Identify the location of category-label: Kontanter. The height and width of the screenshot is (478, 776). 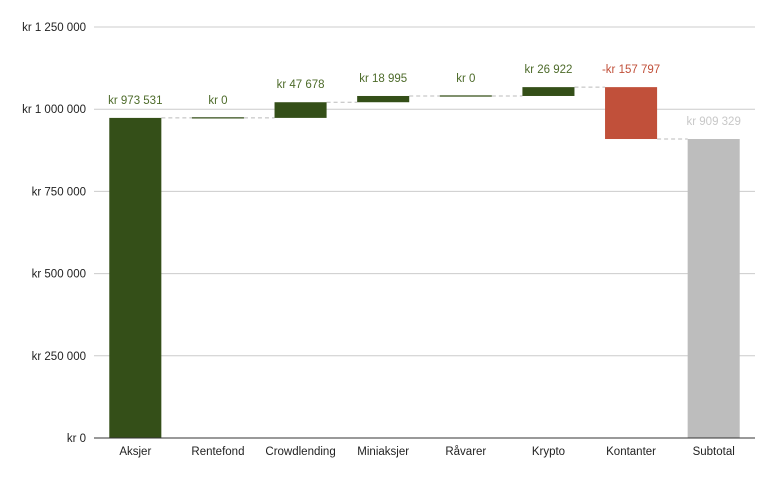
(631, 452).